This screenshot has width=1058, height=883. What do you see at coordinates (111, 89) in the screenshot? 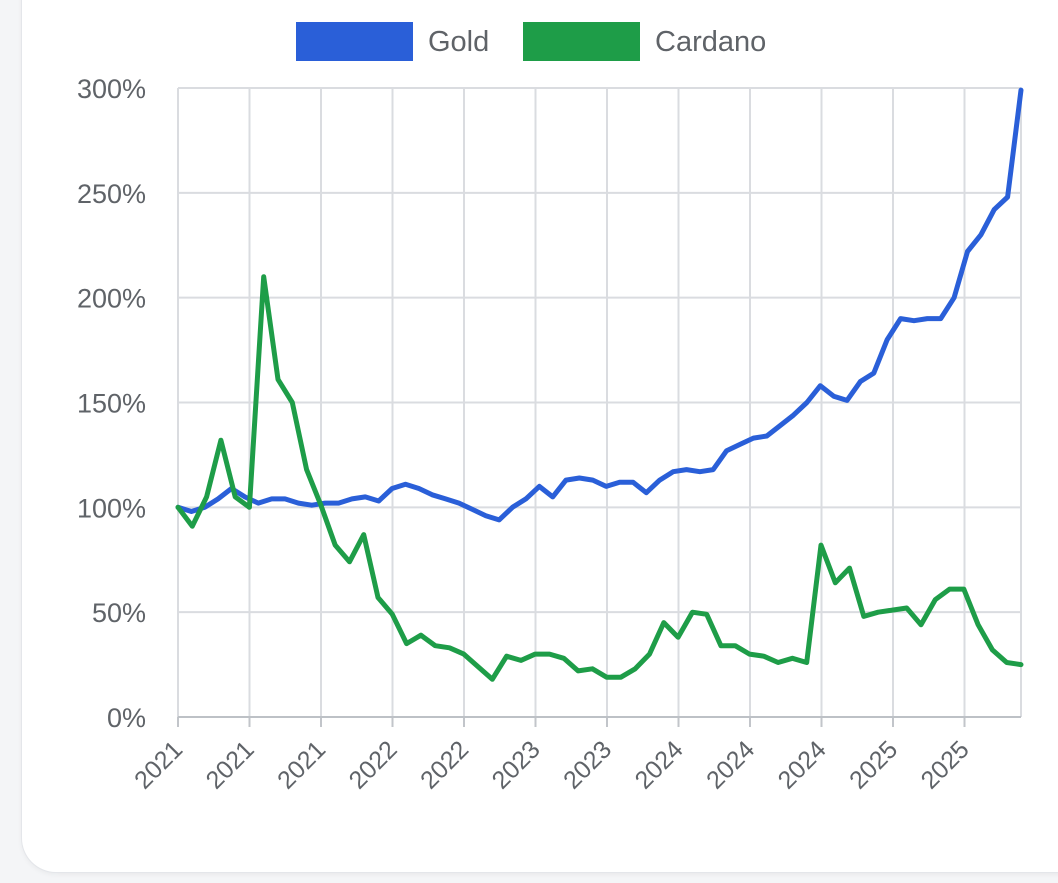
I see `y-tick-label: 300%` at bounding box center [111, 89].